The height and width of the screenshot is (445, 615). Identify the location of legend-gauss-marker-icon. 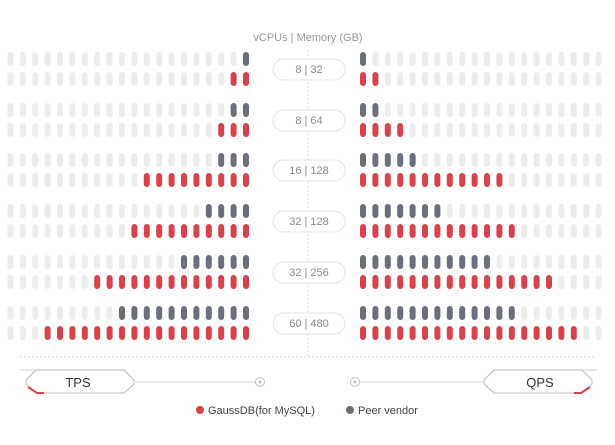
(200, 410).